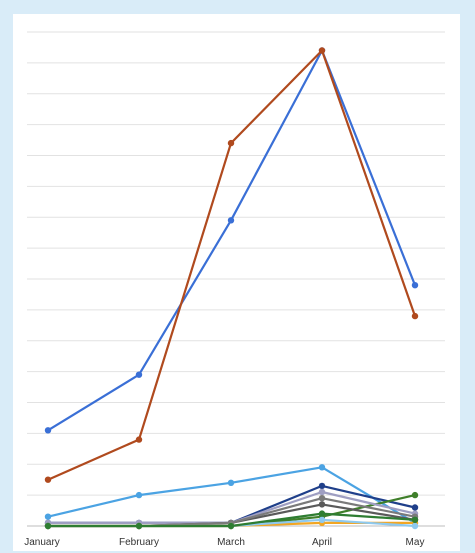 The image size is (475, 553). What do you see at coordinates (231, 542) in the screenshot?
I see `x-tick-label: March` at bounding box center [231, 542].